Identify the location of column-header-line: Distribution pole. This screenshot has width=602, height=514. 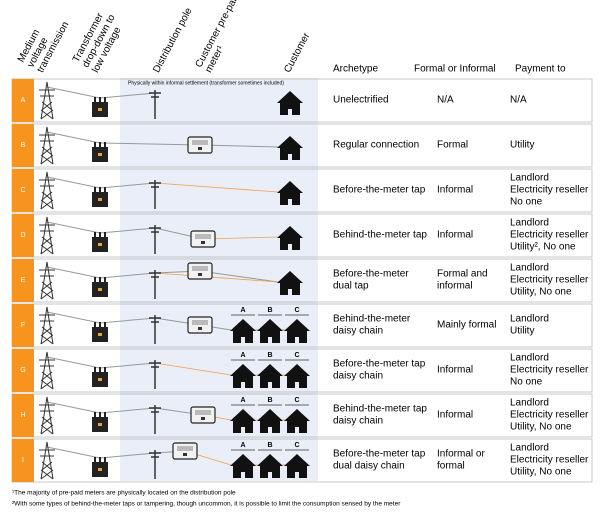
(173, 40).